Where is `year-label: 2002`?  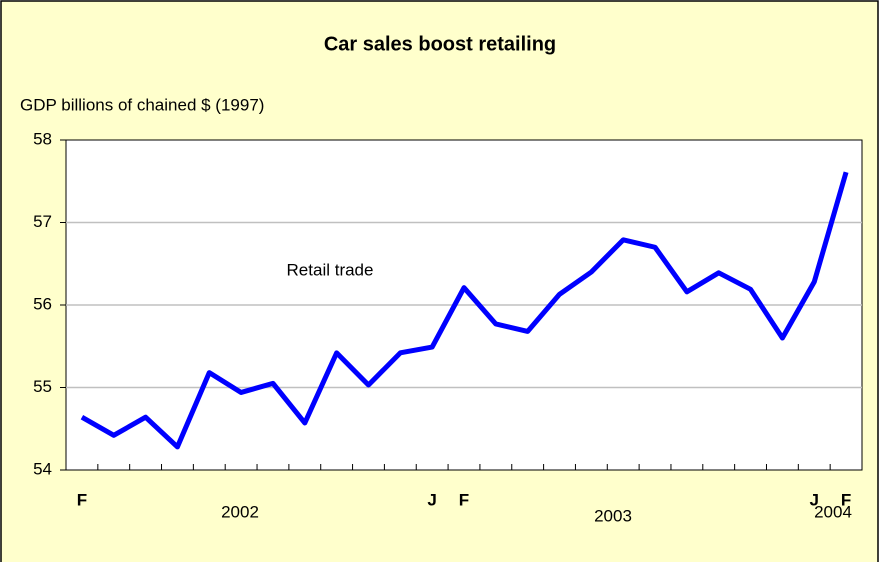
year-label: 2002 is located at coordinates (240, 511).